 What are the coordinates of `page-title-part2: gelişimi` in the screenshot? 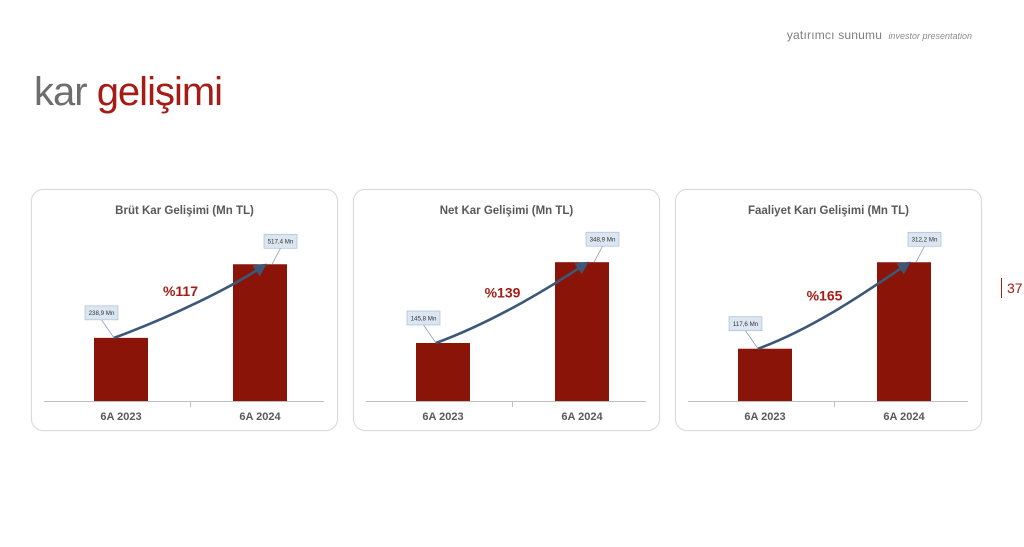 It's located at (159, 92).